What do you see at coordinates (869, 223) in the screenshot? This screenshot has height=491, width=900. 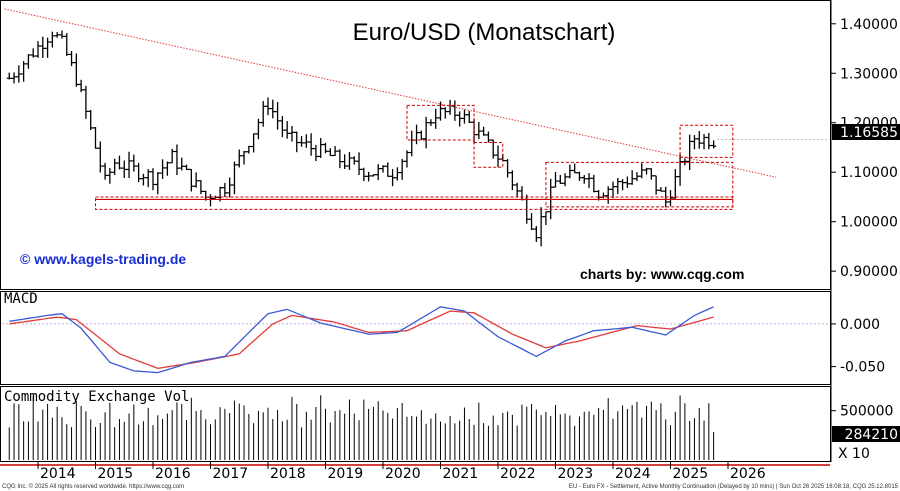 I see `price-tick-label: 1.00000` at bounding box center [869, 223].